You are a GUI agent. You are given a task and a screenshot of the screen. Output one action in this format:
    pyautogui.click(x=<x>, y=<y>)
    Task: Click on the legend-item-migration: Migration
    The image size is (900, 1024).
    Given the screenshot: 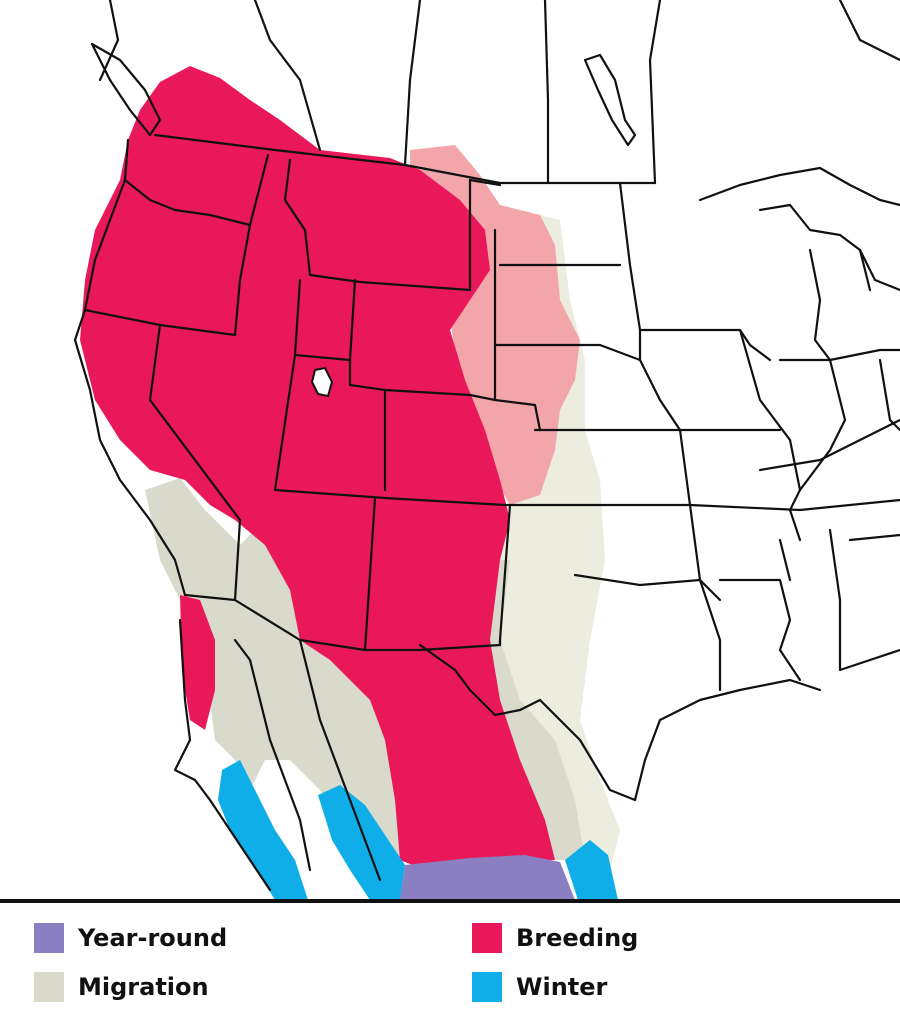 What is the action you would take?
    pyautogui.click(x=121, y=987)
    